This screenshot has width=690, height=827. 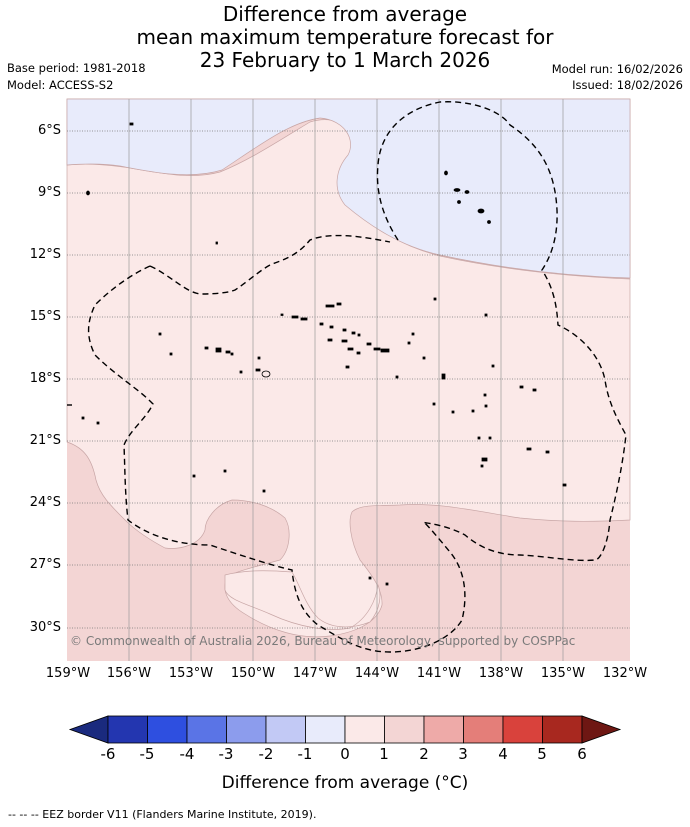 What do you see at coordinates (501, 673) in the screenshot?
I see `lon-label-138w: 138°W` at bounding box center [501, 673].